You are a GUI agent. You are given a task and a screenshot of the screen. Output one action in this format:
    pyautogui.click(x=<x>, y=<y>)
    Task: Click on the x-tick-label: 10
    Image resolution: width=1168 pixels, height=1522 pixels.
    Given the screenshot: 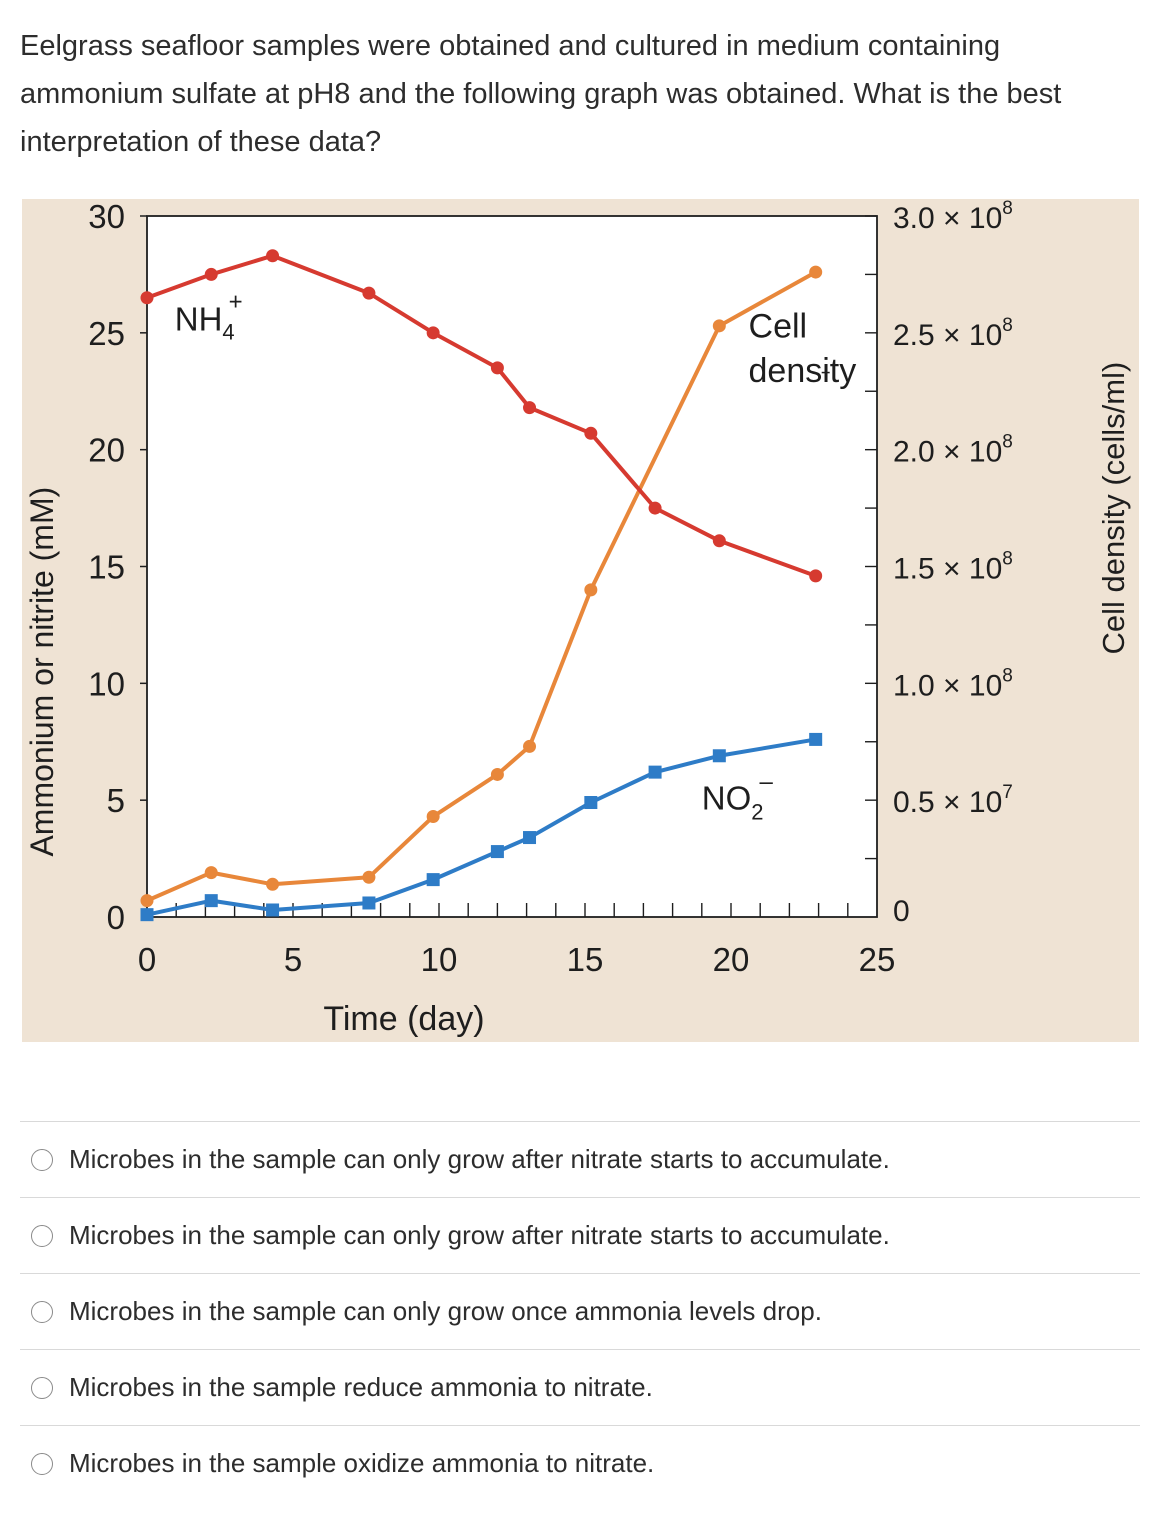 What is the action you would take?
    pyautogui.click(x=439, y=959)
    